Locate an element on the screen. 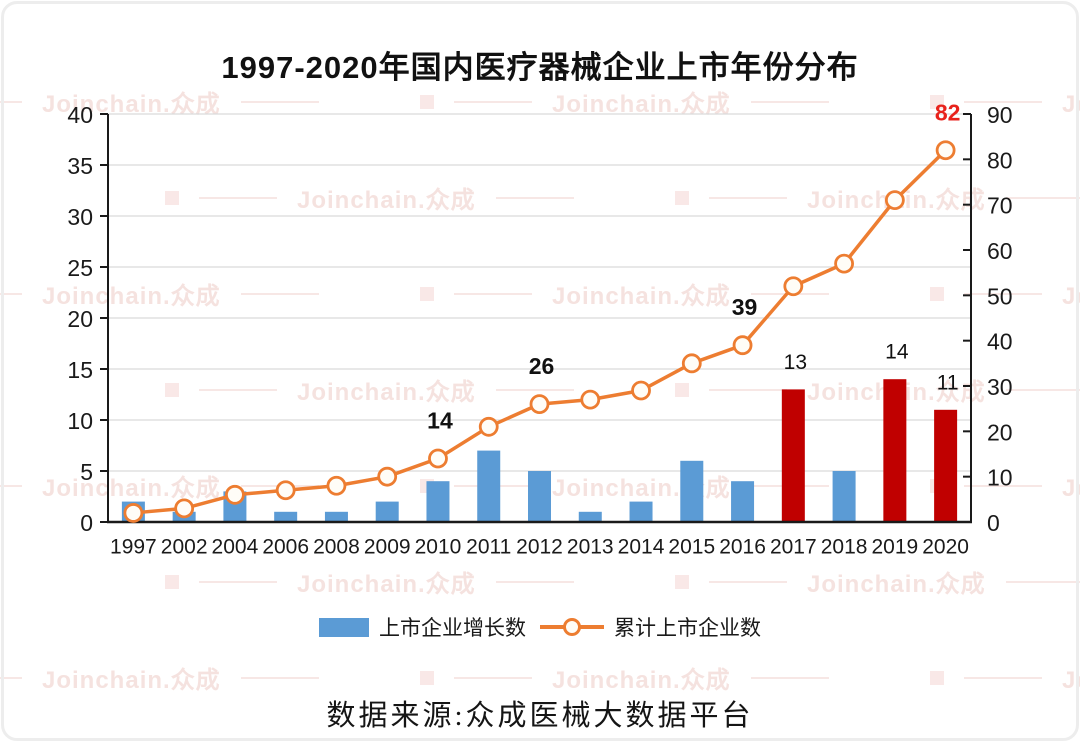 The height and width of the screenshot is (742, 1080). bar-2014 is located at coordinates (641, 511).